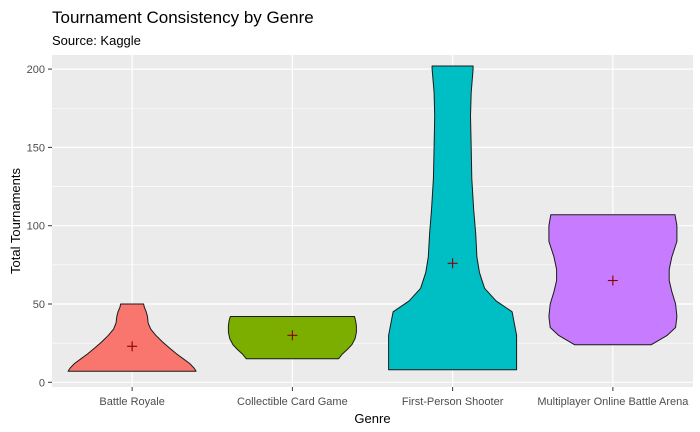 This screenshot has width=700, height=432. Describe the element at coordinates (36, 148) in the screenshot. I see `y-tick-label: 150` at that location.